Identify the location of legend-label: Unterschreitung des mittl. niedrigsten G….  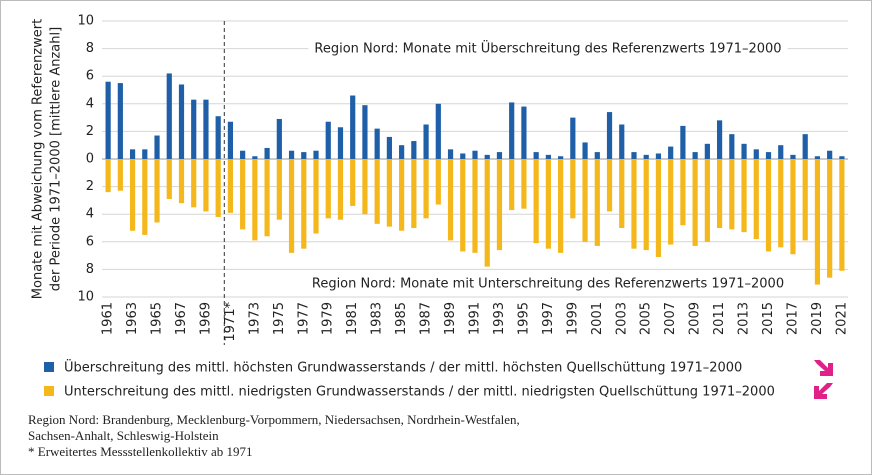
(419, 392).